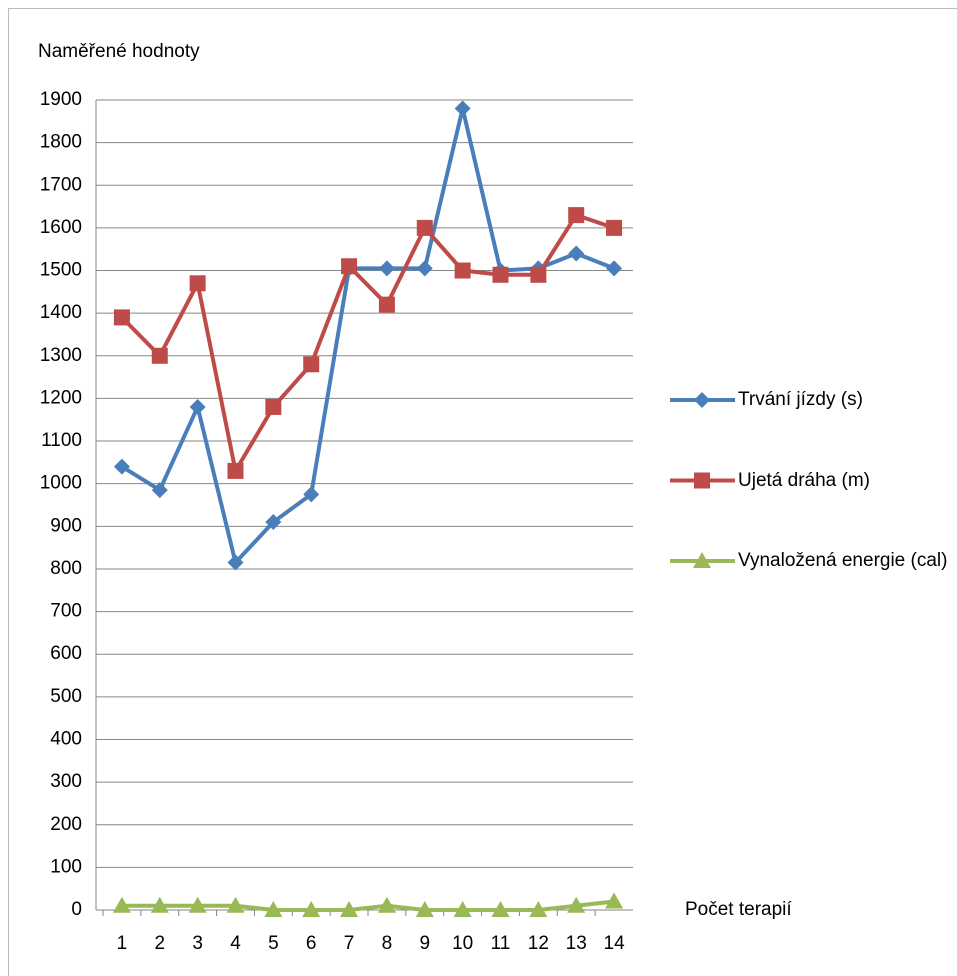 This screenshot has width=957, height=976. Describe the element at coordinates (61, 270) in the screenshot. I see `y-tick-label: 1500` at that location.